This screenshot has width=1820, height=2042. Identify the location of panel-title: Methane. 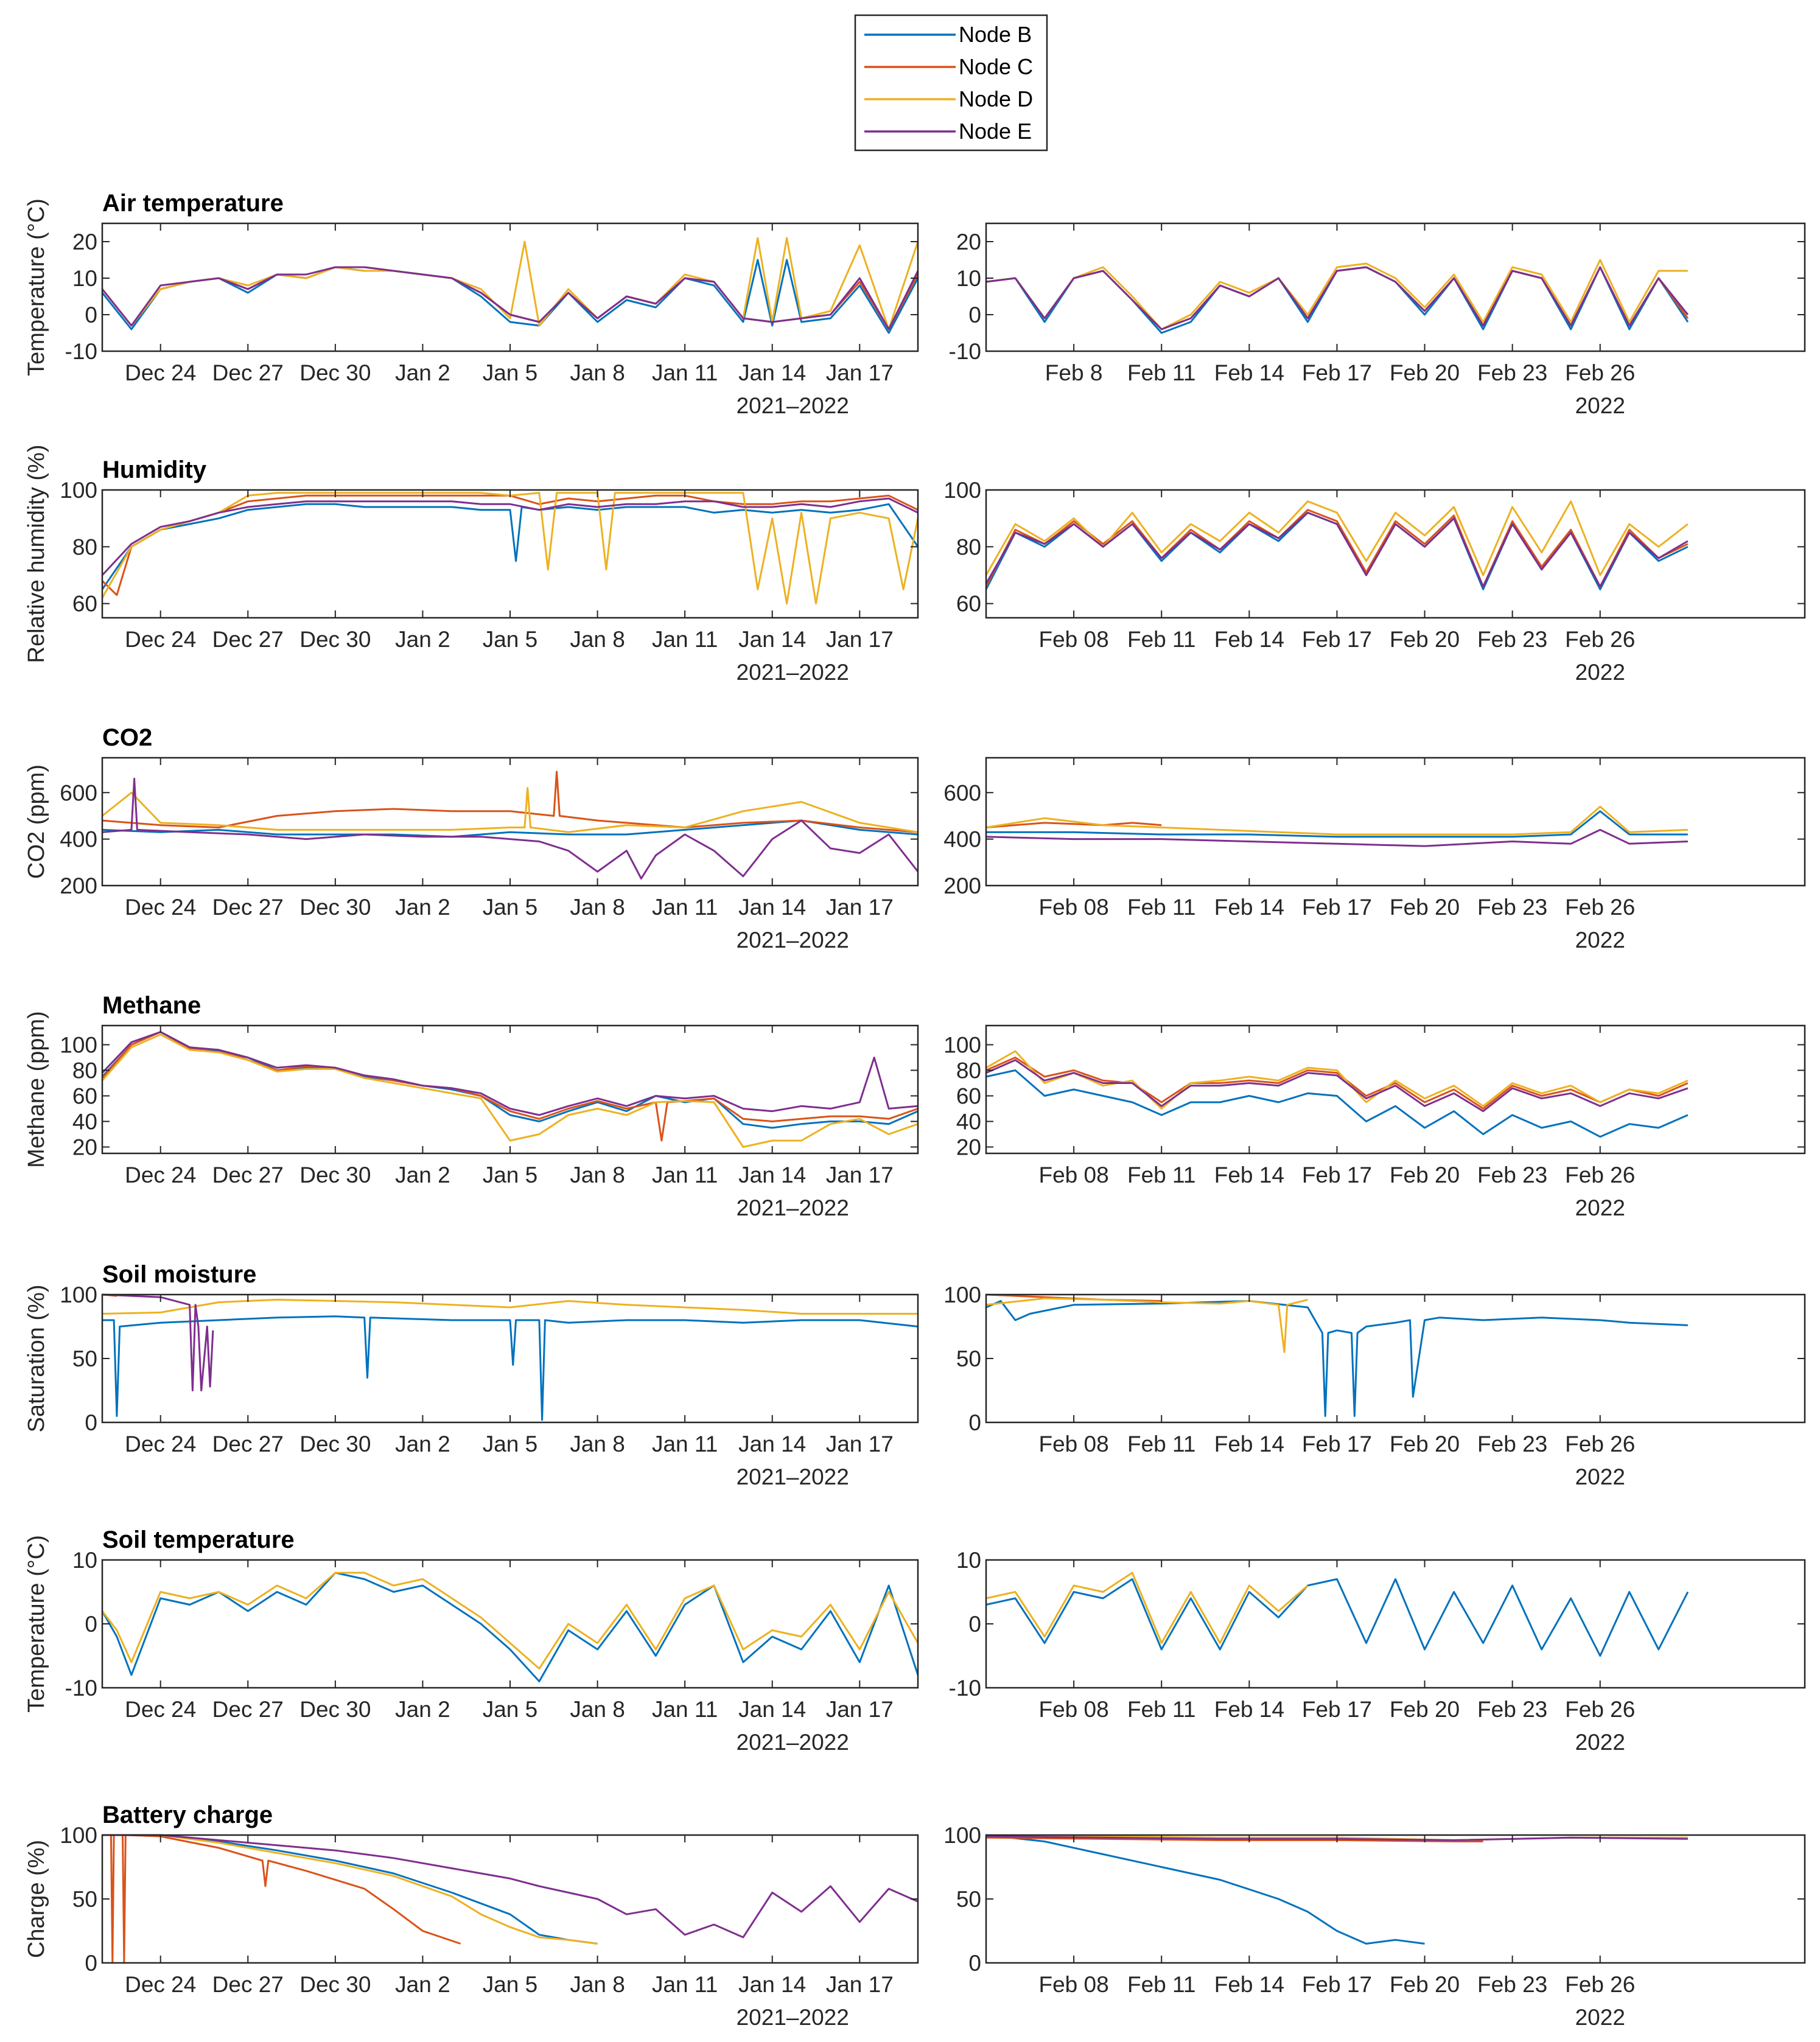
(151, 1005).